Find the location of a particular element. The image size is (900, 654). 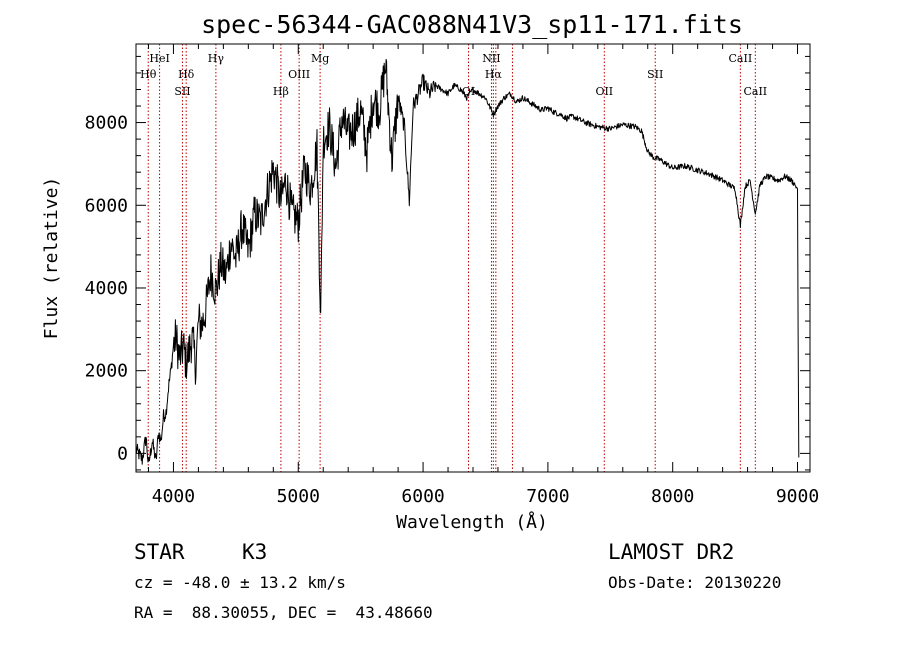

marker-label-0: Hθ is located at coordinates (148, 74).